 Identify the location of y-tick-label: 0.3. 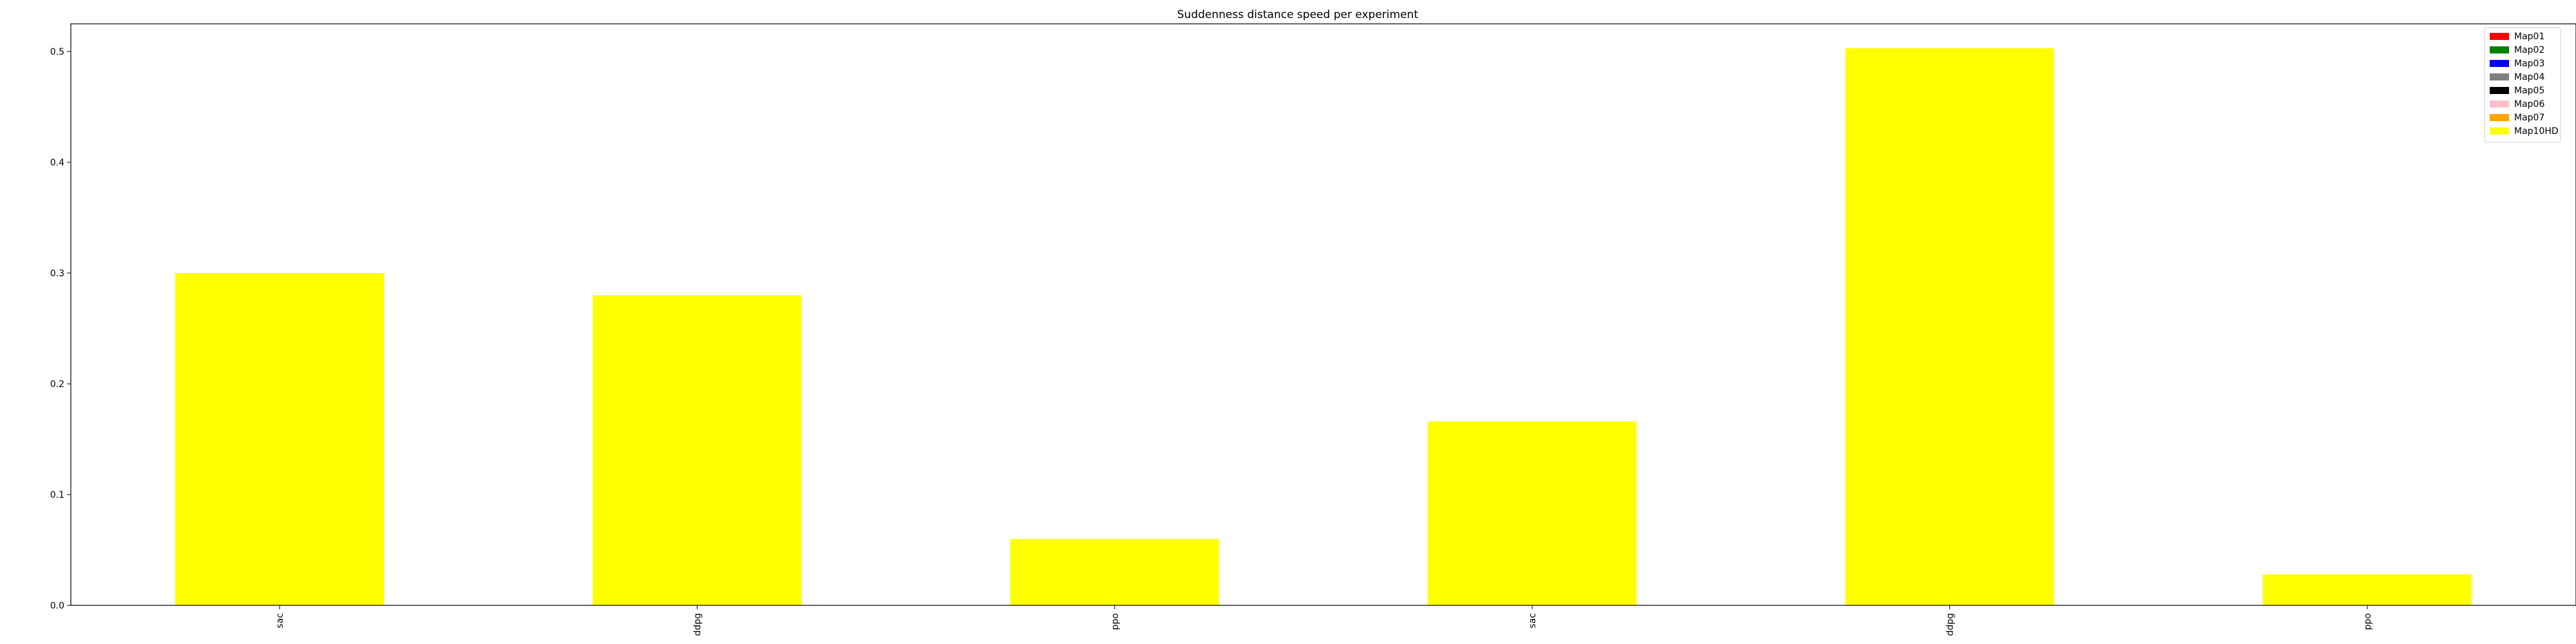
(57, 274).